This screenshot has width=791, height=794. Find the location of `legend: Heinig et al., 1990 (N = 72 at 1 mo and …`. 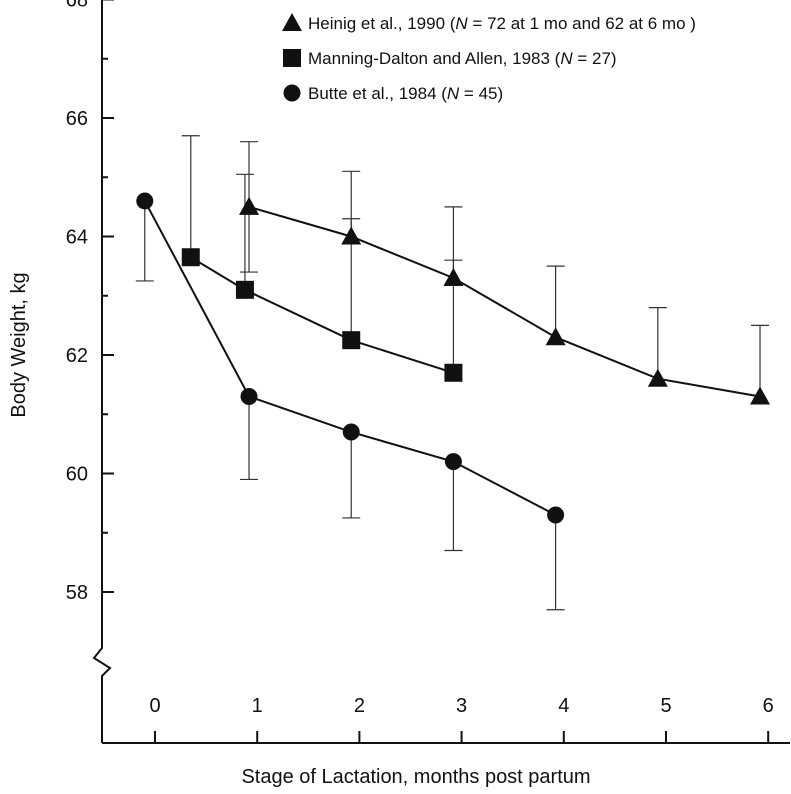

legend: Heinig et al., 1990 (N = 72 at 1 mo and … is located at coordinates (489, 58).